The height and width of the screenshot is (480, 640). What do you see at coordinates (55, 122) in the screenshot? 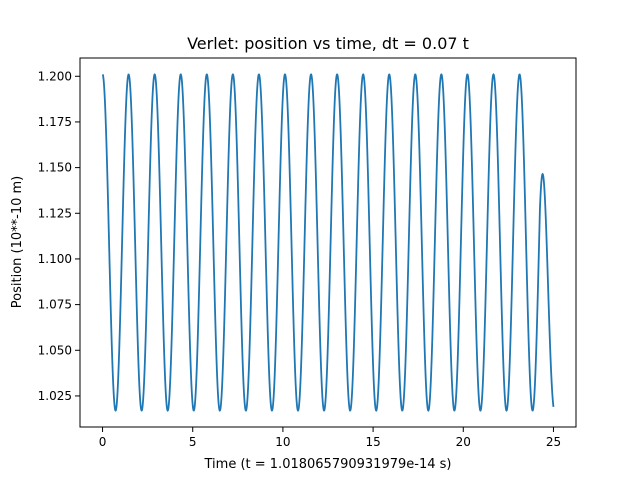
I see `y-tick-label: 1.175` at bounding box center [55, 122].